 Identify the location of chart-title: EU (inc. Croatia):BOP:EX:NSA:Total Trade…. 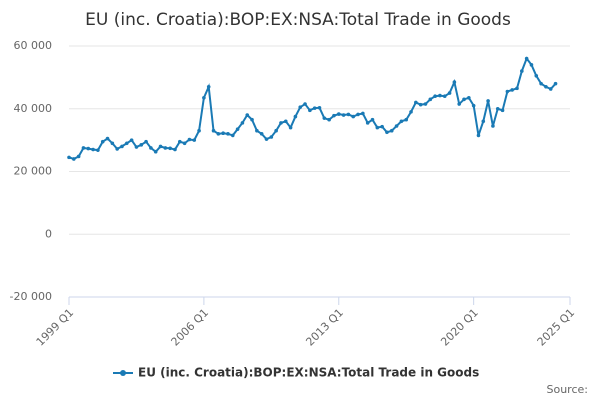
(298, 20).